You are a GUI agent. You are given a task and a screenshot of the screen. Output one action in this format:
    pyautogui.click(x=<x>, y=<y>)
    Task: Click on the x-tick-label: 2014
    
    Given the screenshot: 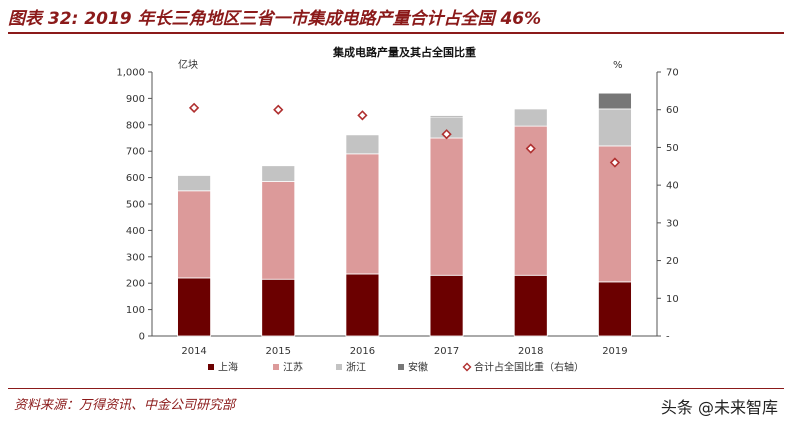 What is the action you would take?
    pyautogui.click(x=193, y=351)
    